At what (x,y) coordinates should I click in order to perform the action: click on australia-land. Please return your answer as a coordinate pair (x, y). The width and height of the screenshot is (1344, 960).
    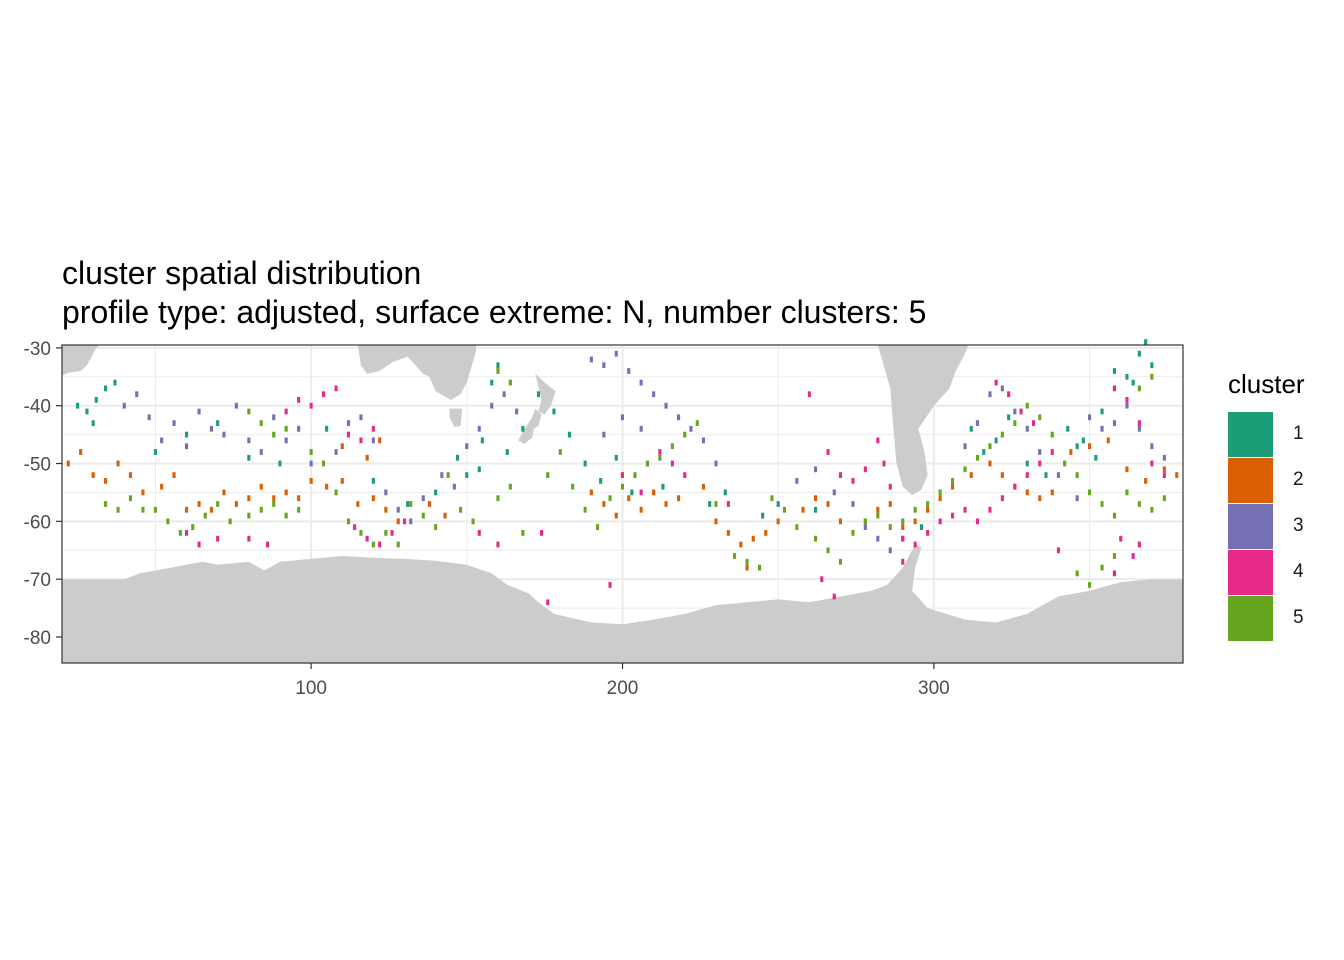
    Looking at the image, I should click on (417, 372).